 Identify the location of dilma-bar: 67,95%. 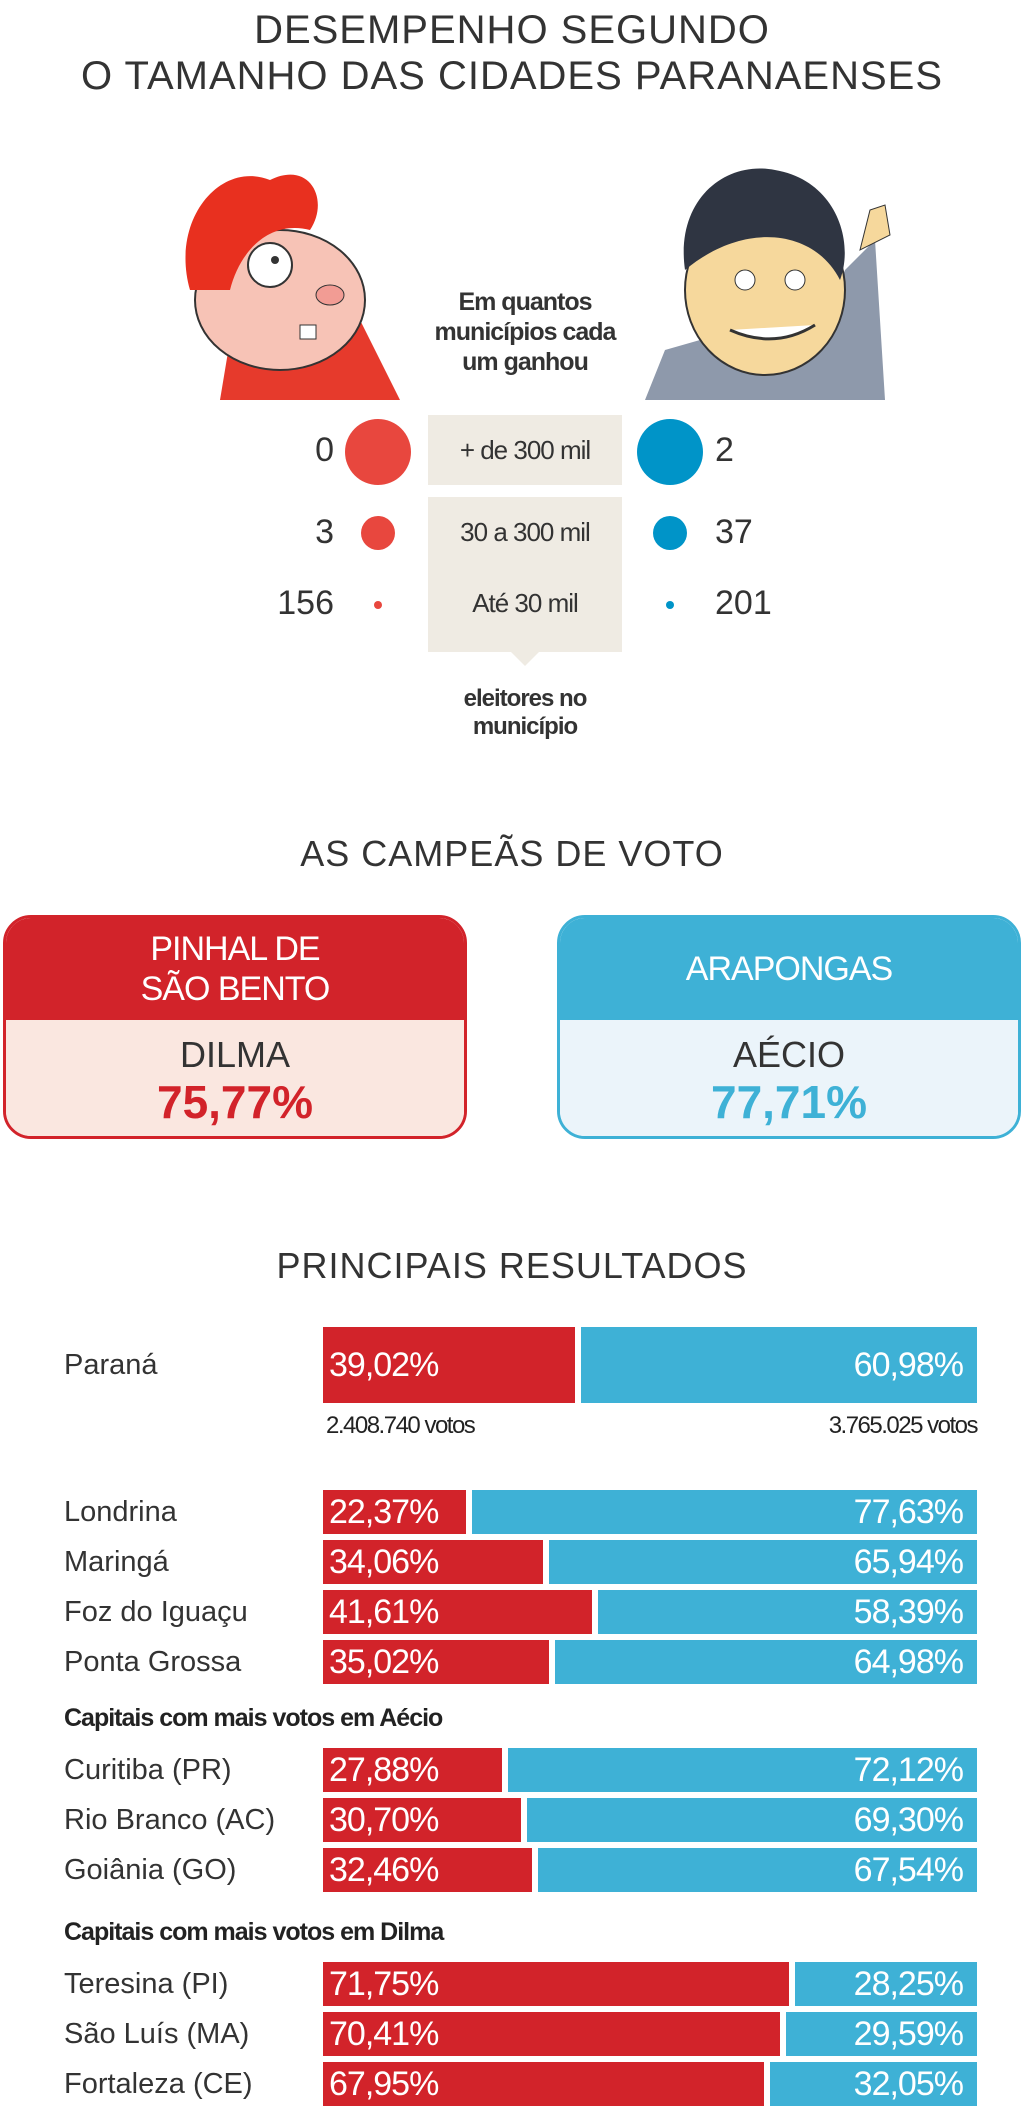
(543, 2084).